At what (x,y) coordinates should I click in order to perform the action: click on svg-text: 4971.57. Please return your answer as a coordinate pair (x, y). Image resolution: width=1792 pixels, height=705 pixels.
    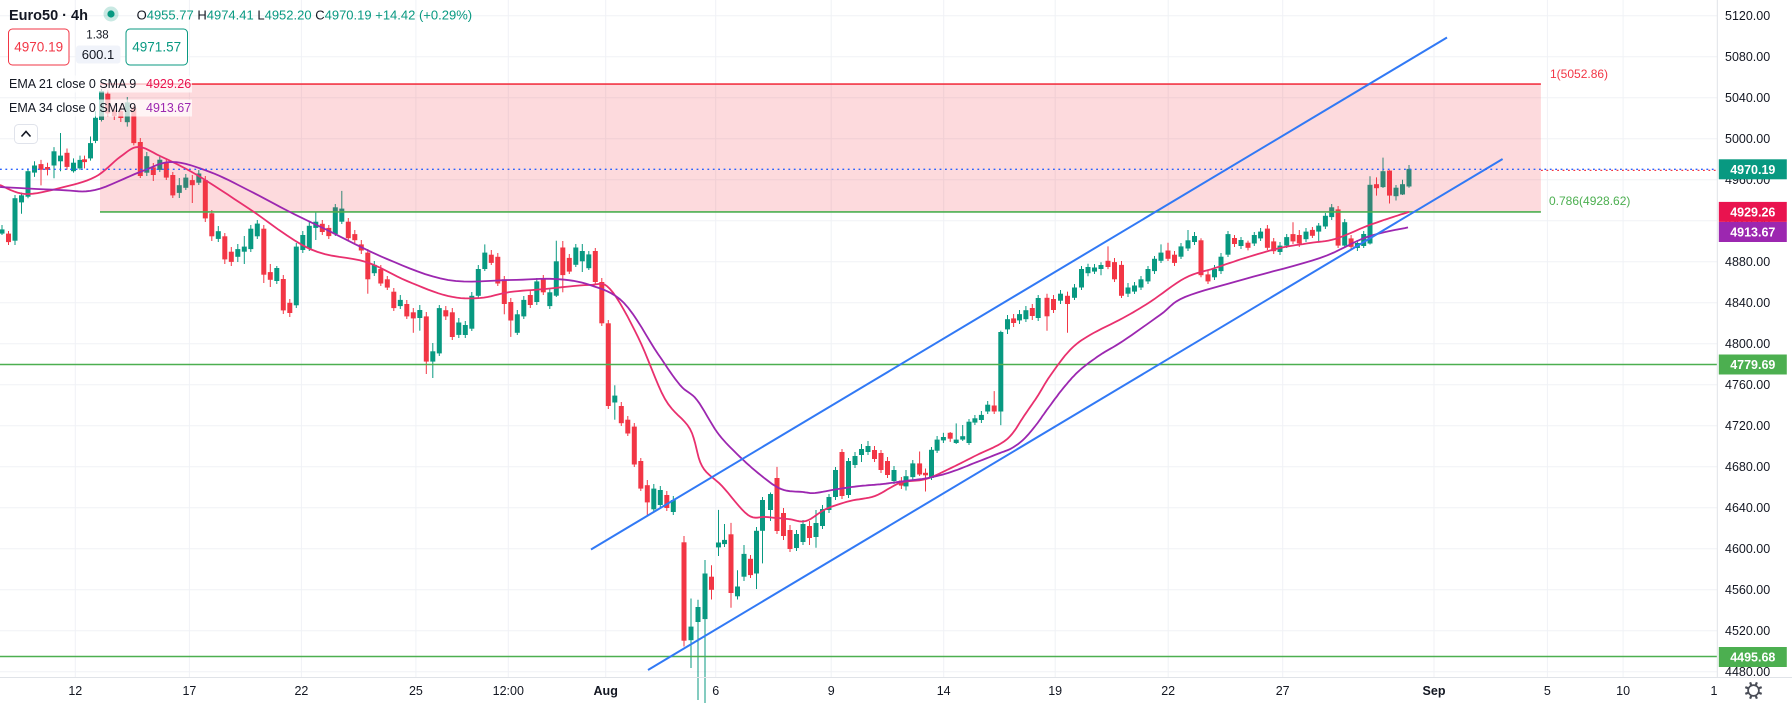
    Looking at the image, I should click on (156, 47).